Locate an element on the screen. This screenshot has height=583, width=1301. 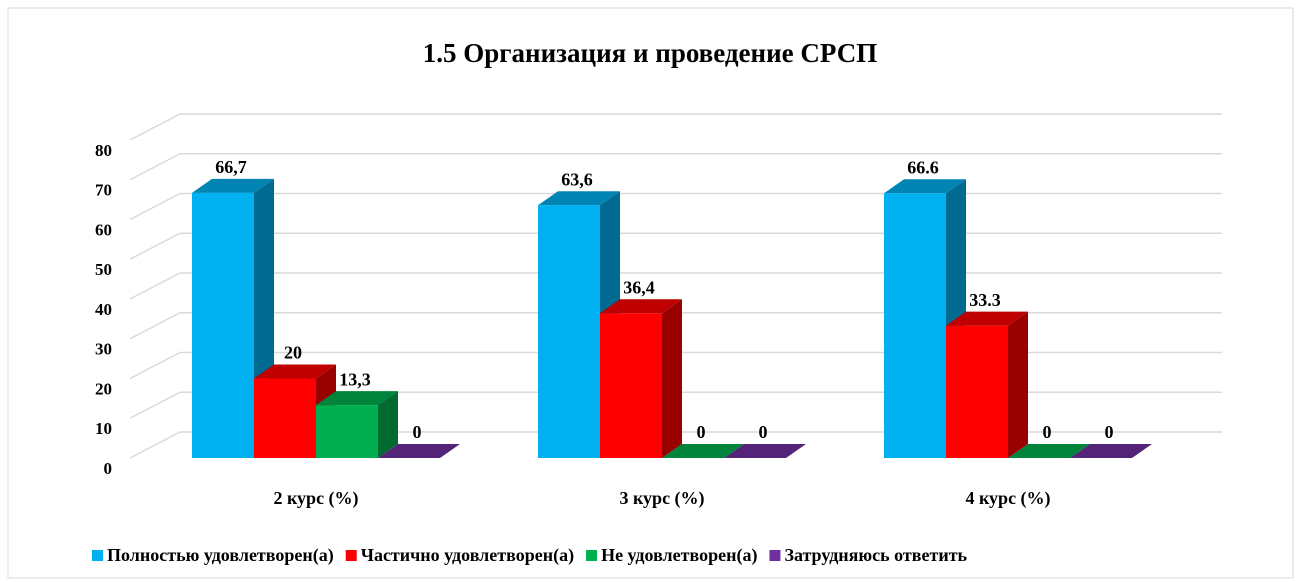
data-label: 66,7 is located at coordinates (231, 167).